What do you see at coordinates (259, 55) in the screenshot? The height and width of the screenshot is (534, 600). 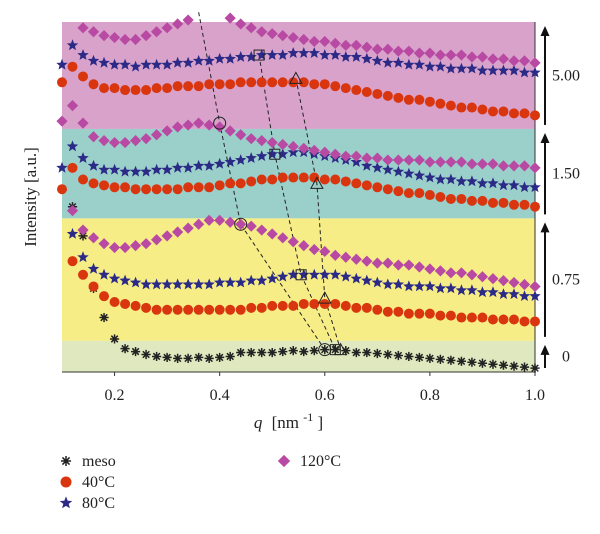 I see `peak-square` at bounding box center [259, 55].